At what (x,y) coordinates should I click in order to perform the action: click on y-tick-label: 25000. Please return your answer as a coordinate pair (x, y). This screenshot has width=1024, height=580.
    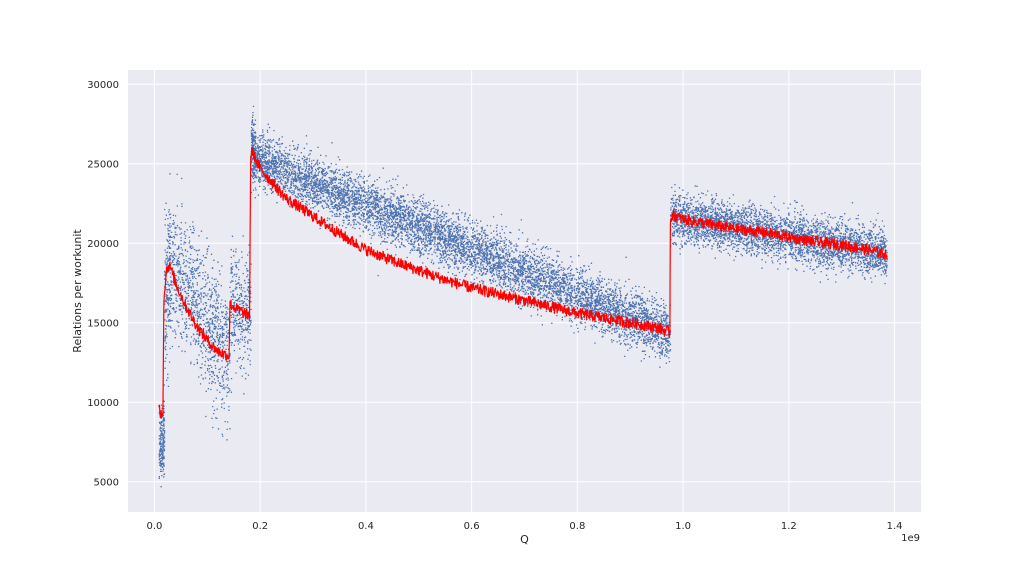
    Looking at the image, I should click on (103, 164).